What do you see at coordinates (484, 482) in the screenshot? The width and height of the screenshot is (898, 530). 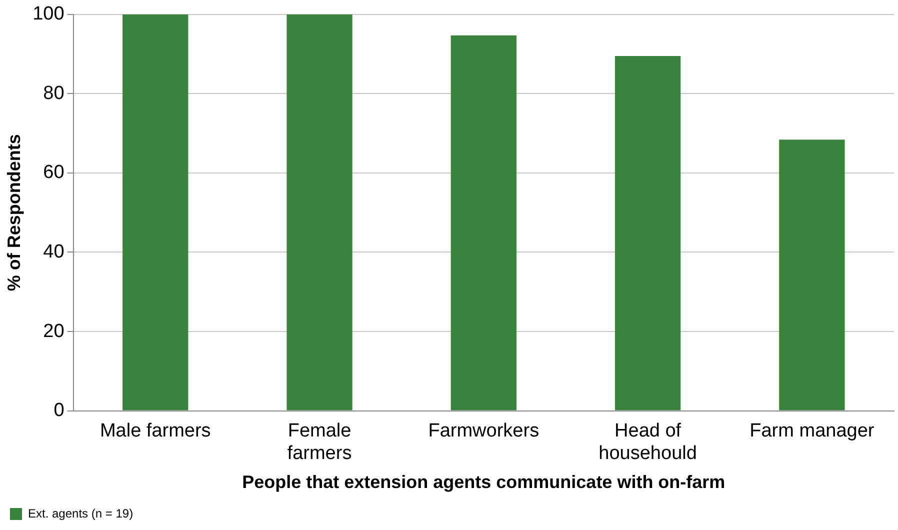 I see `x-axis-title: People that extension agents communicate with on-farm` at bounding box center [484, 482].